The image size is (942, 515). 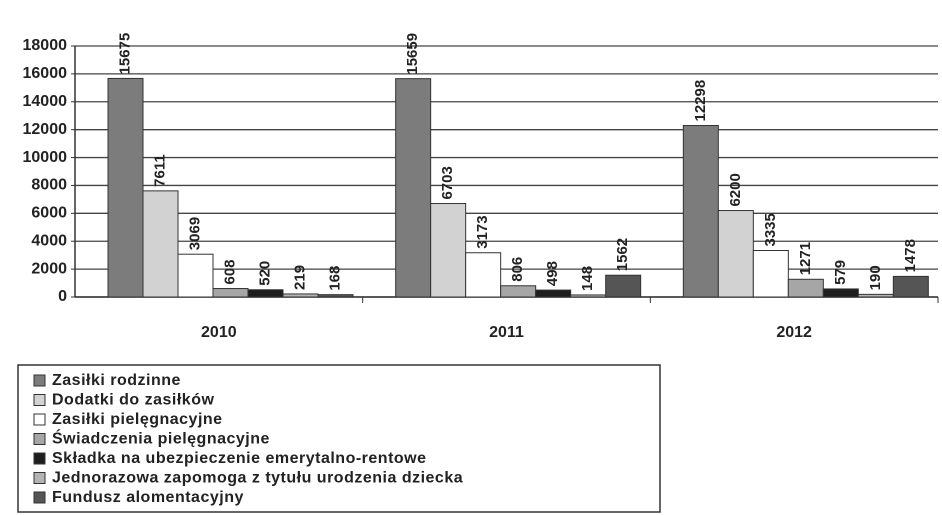 I want to click on value-label: 6200, so click(x=735, y=189).